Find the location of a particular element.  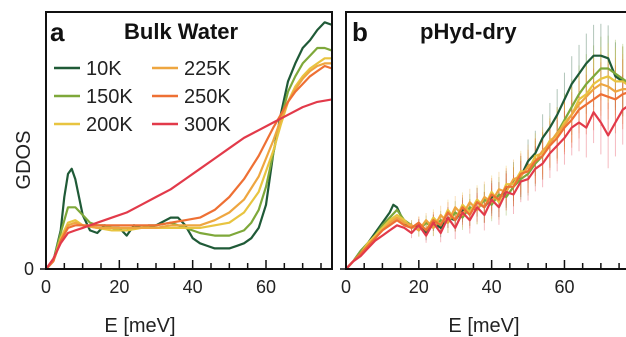

legend-label-225K: 225K is located at coordinates (207, 69).